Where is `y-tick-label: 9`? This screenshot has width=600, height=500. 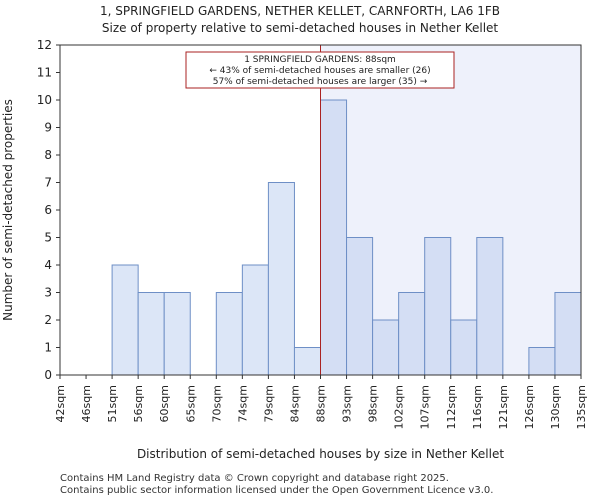
y-tick-label: 9 is located at coordinates (48, 128).